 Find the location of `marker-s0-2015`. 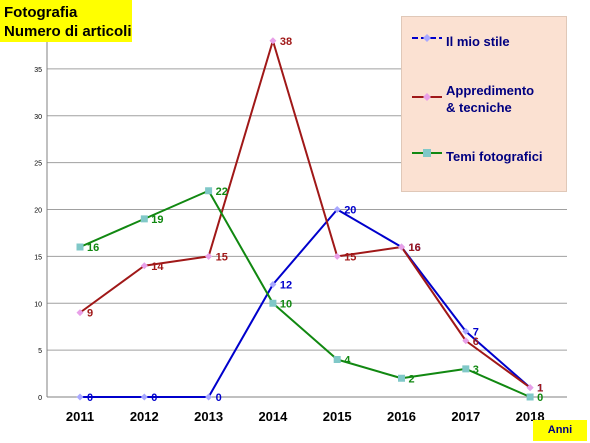

marker-s0-2015 is located at coordinates (337, 209).